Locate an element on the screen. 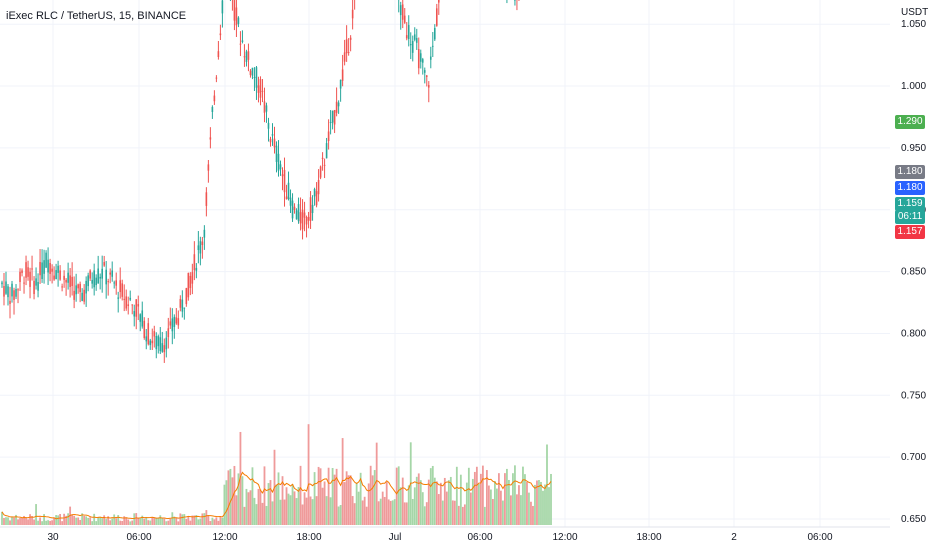 The height and width of the screenshot is (550, 932). x-tick-label: 06:00 is located at coordinates (138, 537).